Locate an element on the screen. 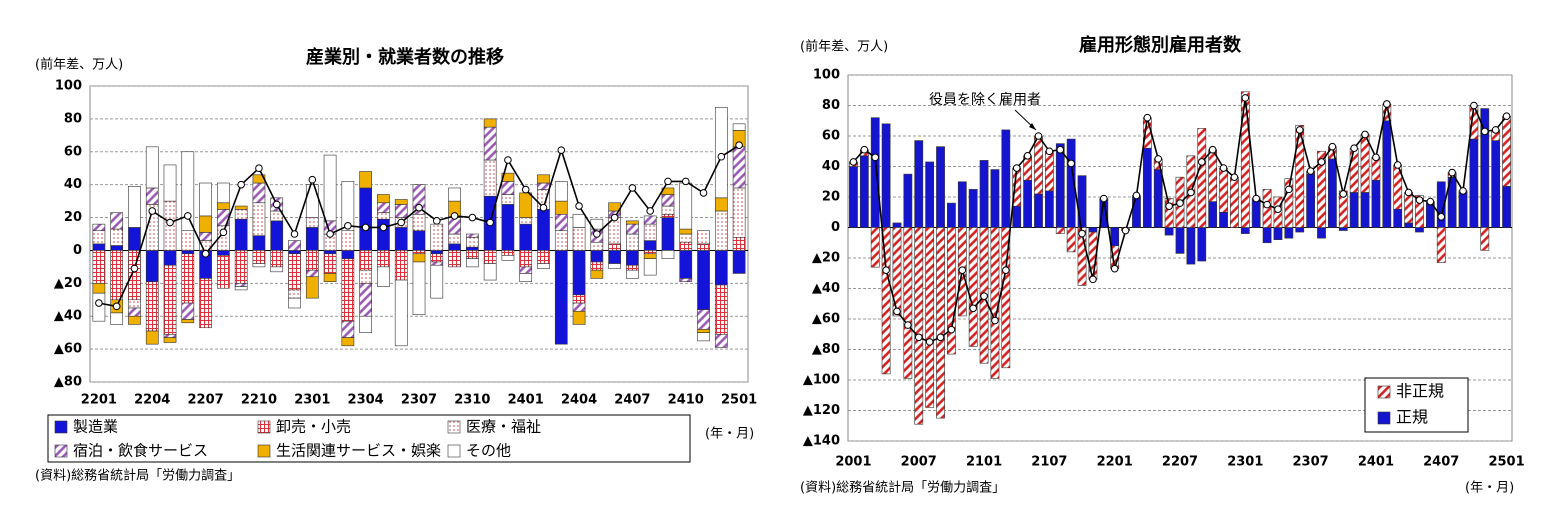 The image size is (1542, 531). y-axis-label: (前年差、万人) is located at coordinates (844, 47).